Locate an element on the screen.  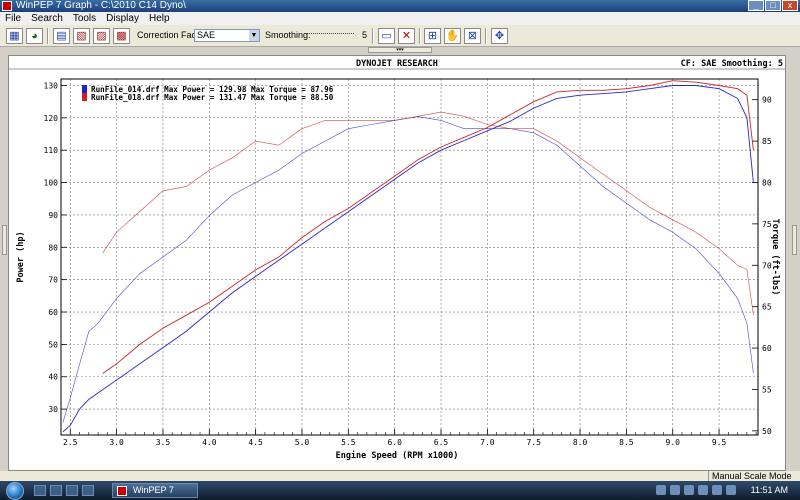
close-button: x is located at coordinates (790, 5).